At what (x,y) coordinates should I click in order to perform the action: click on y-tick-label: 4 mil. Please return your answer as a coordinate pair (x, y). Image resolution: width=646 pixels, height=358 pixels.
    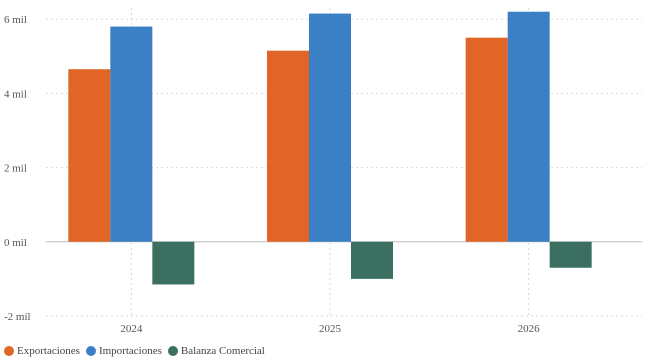
    Looking at the image, I should click on (15, 94).